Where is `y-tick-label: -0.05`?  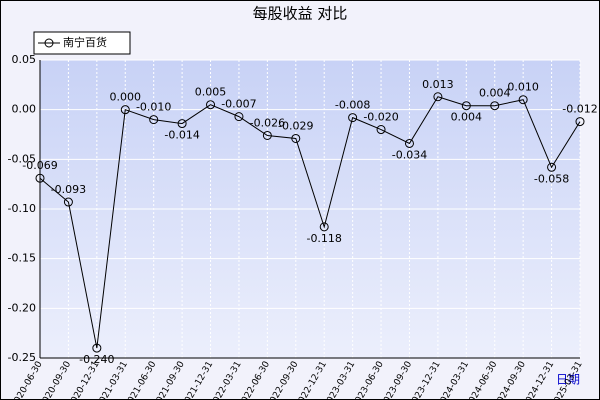 y-tick-label: -0.05 is located at coordinates (22, 158).